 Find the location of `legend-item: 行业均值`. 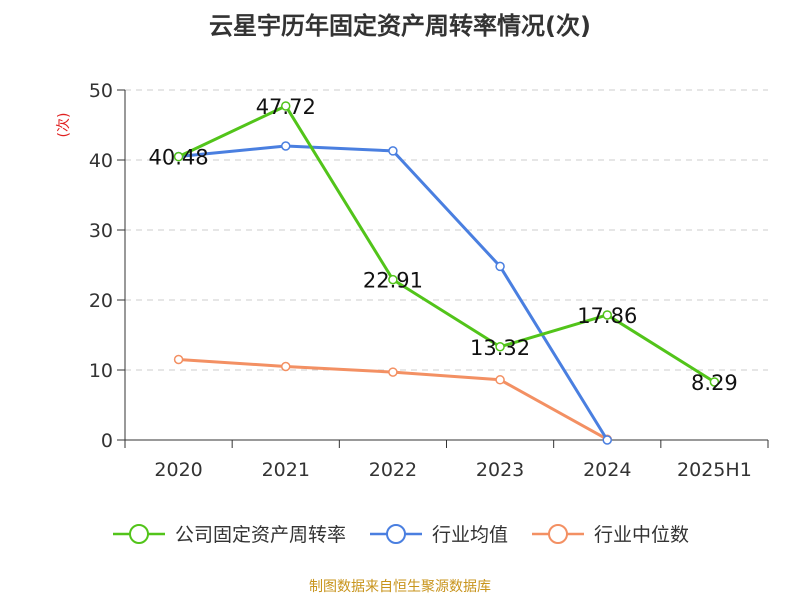

legend-item: 行业均值 is located at coordinates (438, 533).